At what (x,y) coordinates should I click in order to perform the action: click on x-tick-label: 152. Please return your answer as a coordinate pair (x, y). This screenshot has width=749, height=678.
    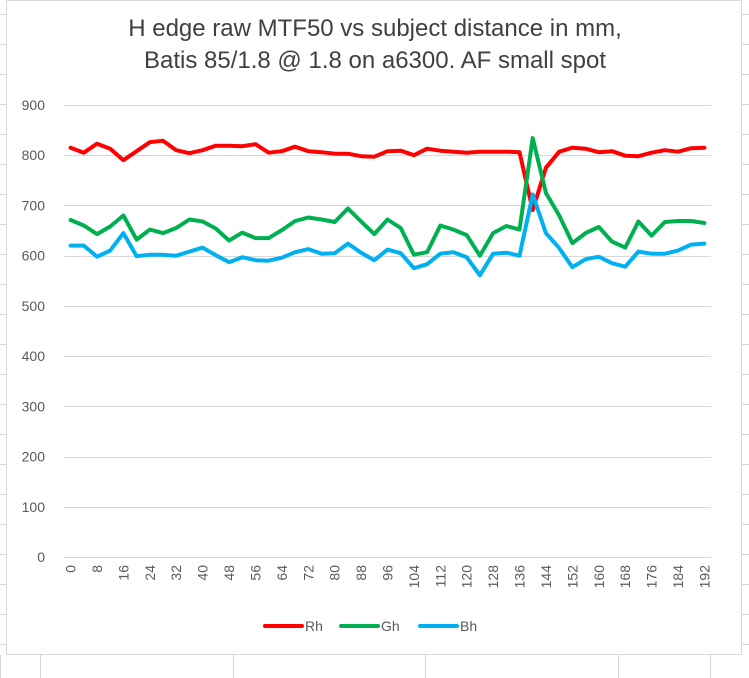
    Looking at the image, I should click on (572, 577).